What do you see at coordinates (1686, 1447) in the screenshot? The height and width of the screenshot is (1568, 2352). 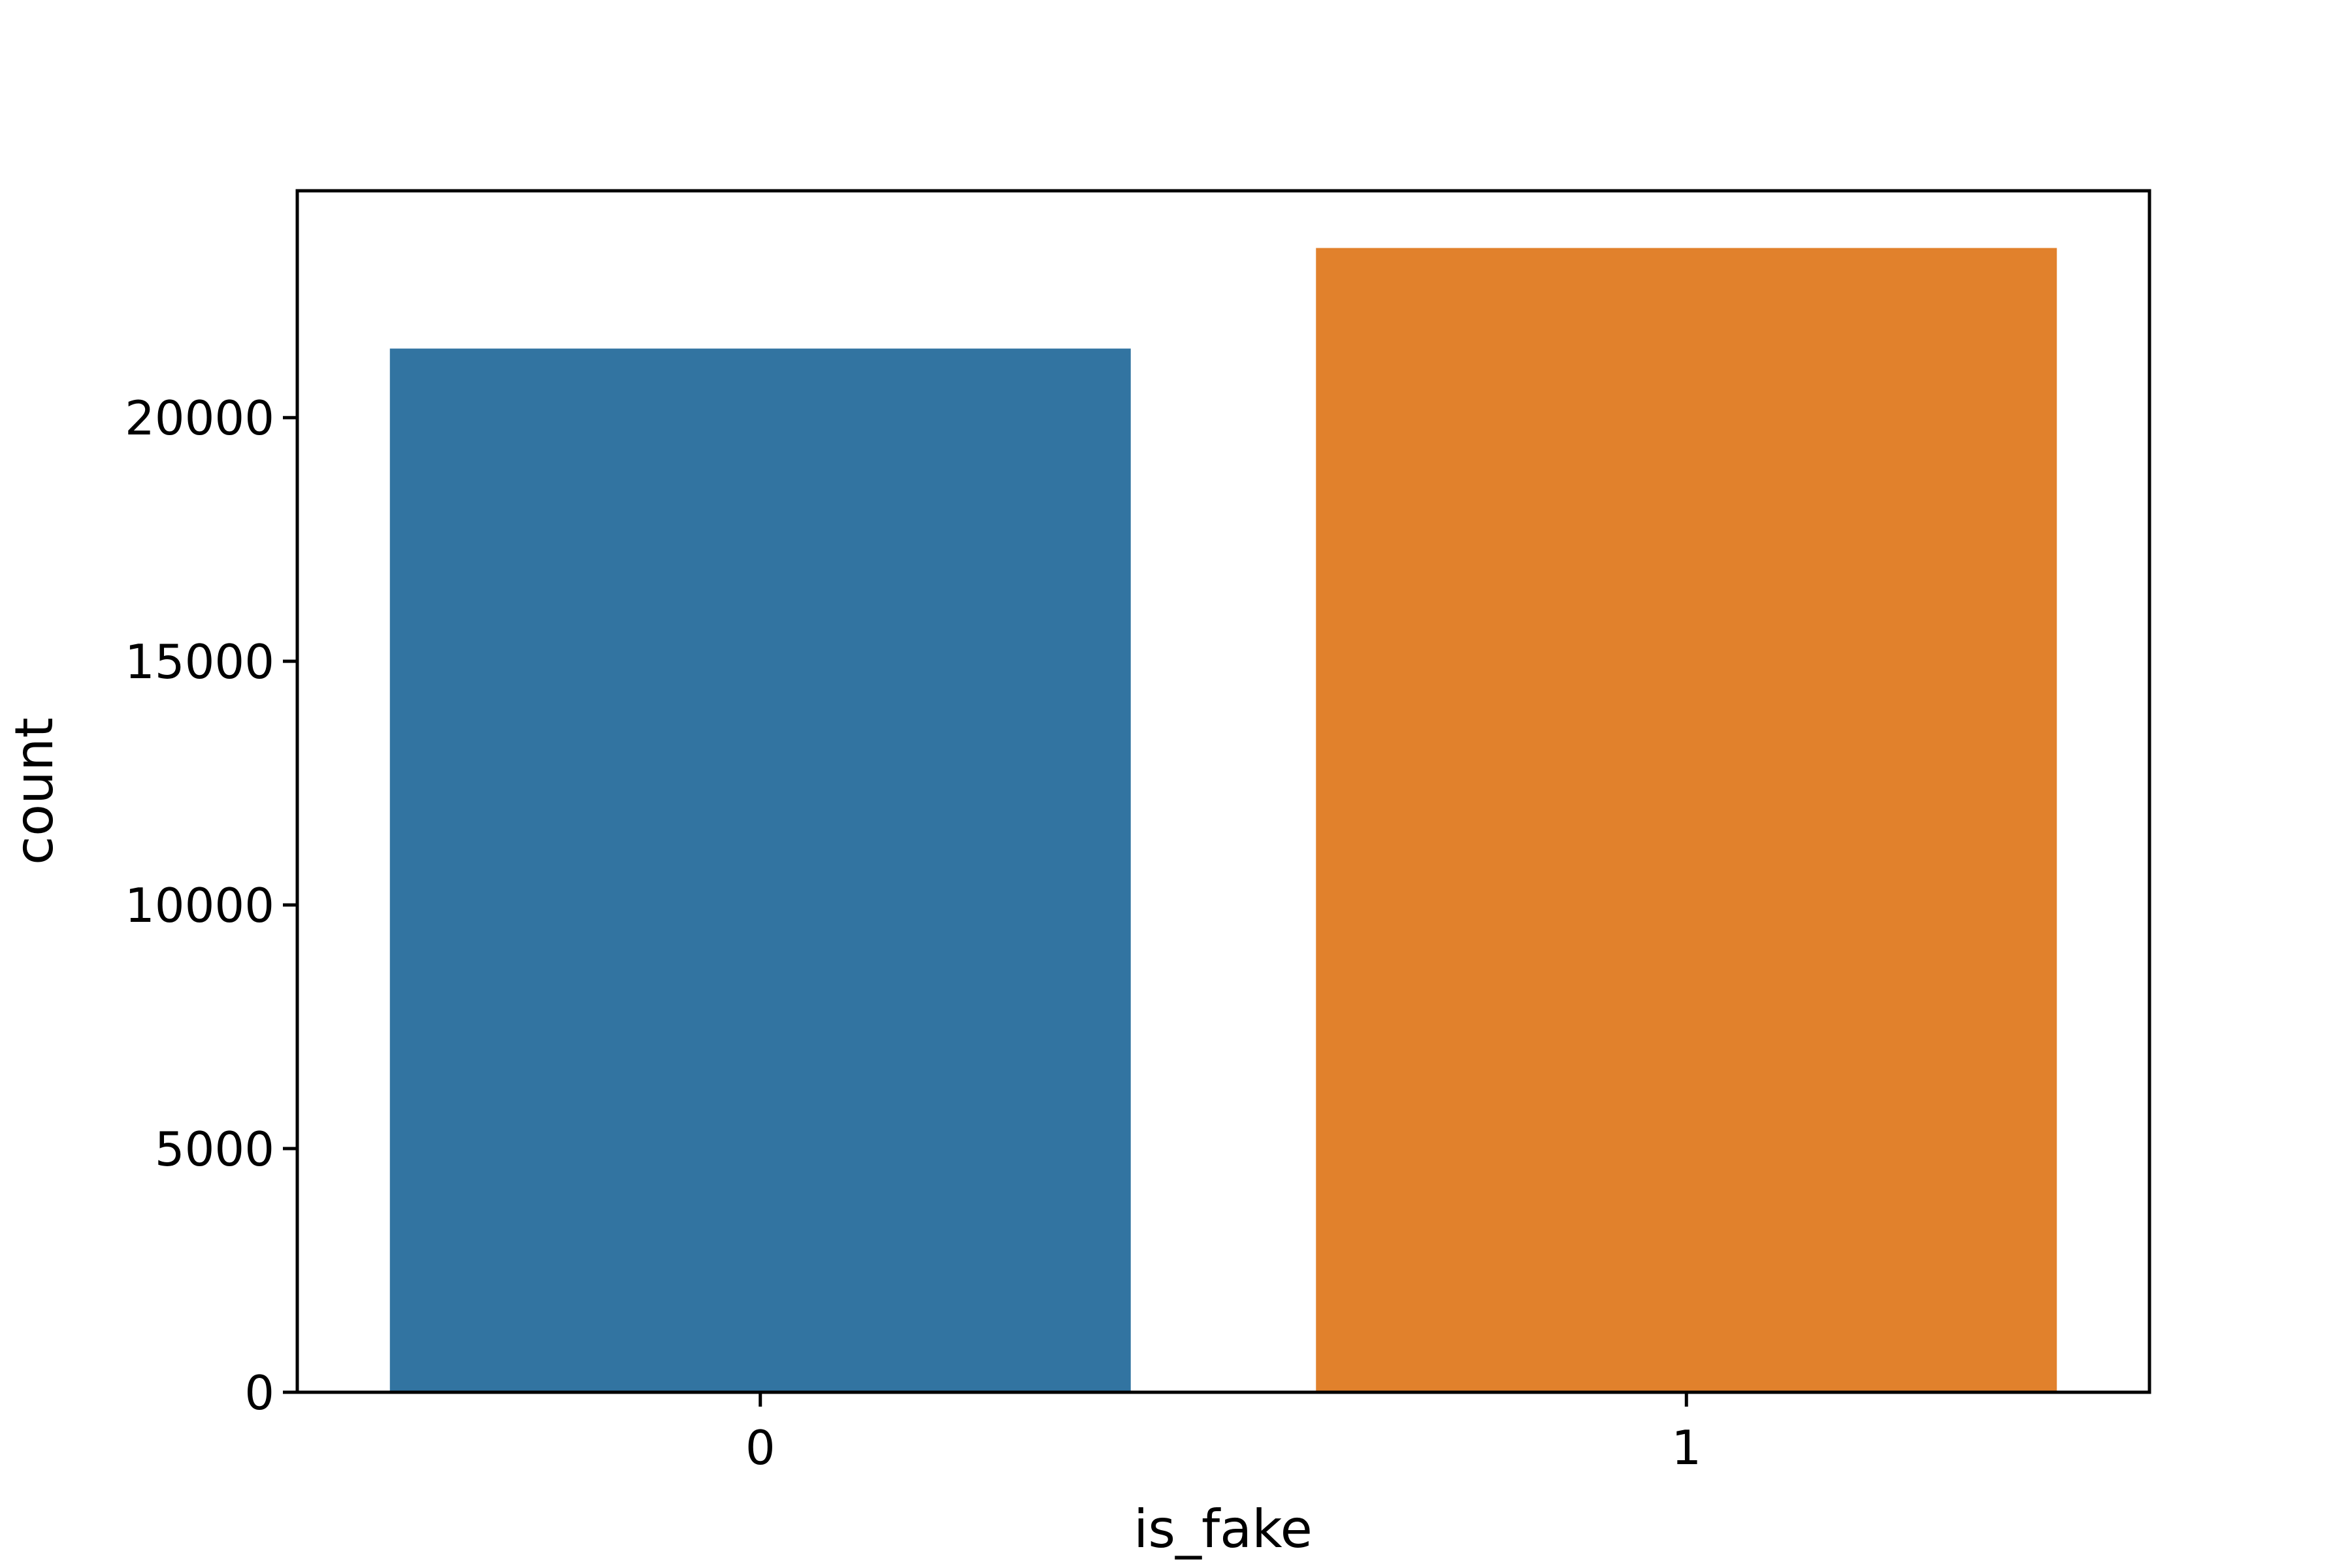 I see `x-tick-label: 1` at bounding box center [1686, 1447].